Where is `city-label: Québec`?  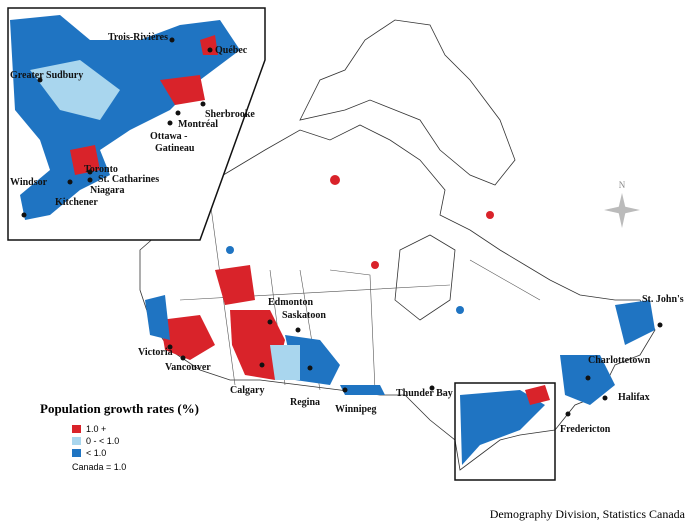 city-label: Québec is located at coordinates (231, 50).